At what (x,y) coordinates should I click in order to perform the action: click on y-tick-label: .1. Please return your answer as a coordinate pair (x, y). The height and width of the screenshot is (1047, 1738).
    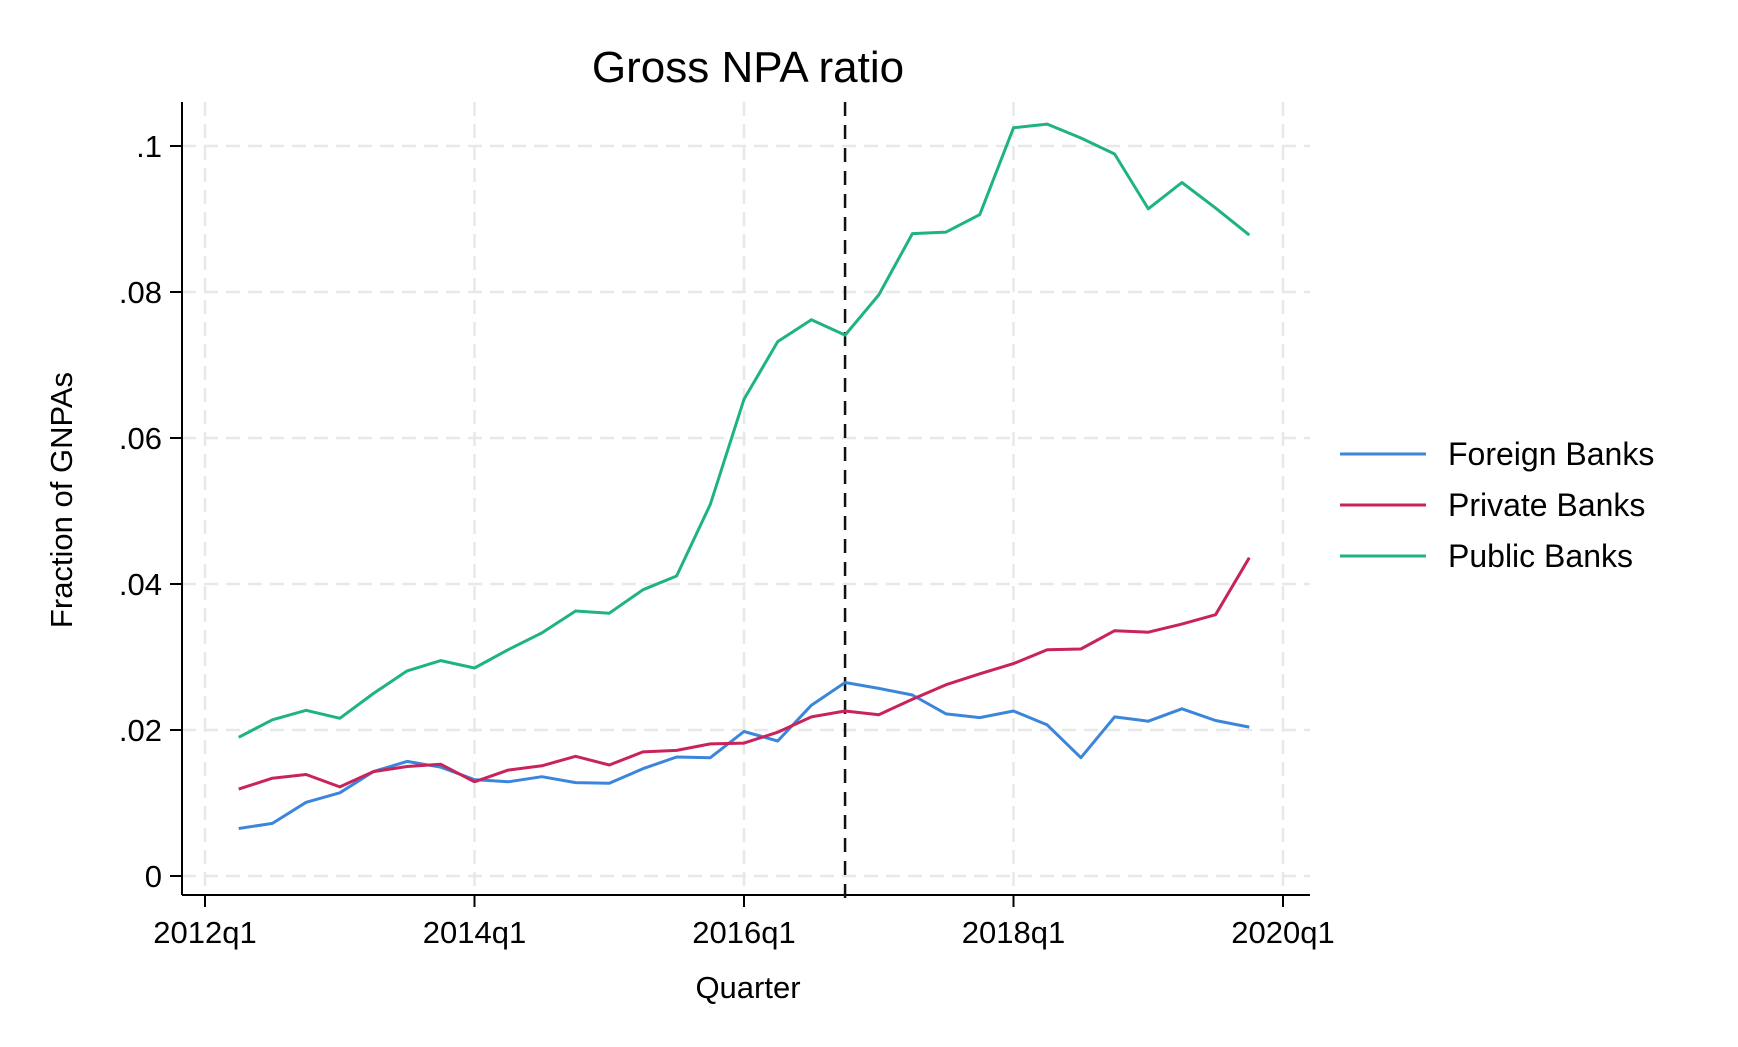
    Looking at the image, I should click on (149, 146).